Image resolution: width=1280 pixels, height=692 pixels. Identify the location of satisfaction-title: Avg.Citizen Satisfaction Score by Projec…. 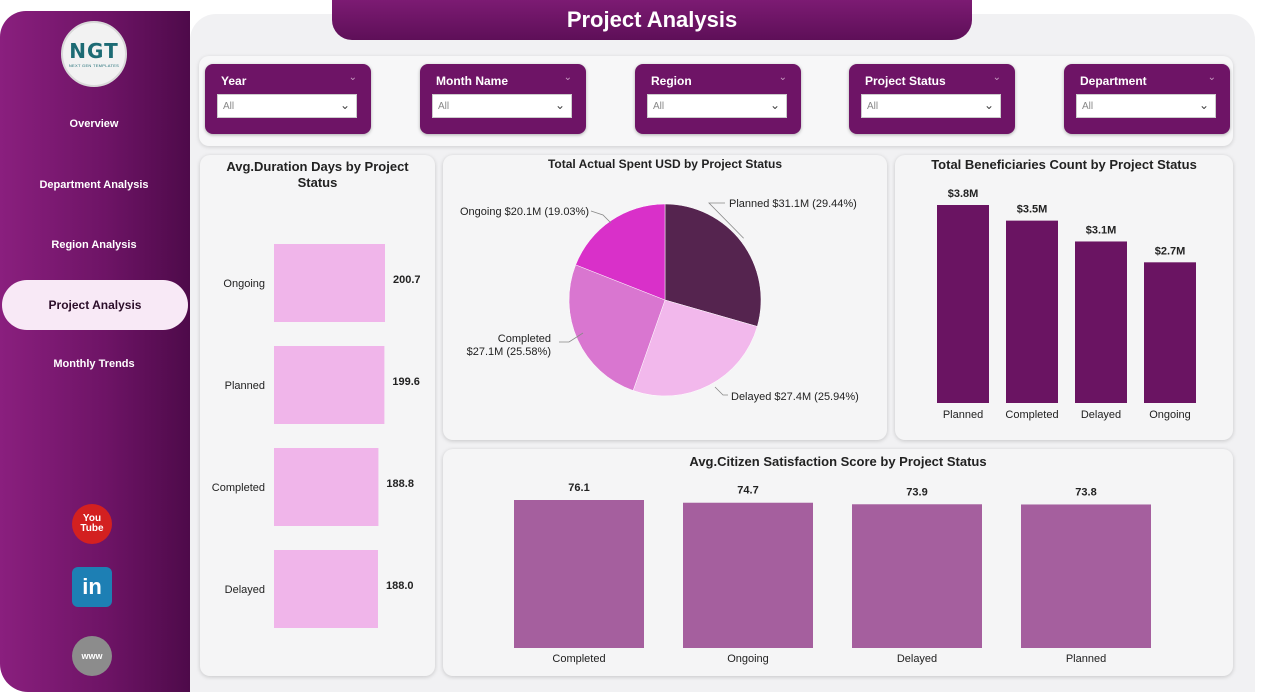
(838, 461).